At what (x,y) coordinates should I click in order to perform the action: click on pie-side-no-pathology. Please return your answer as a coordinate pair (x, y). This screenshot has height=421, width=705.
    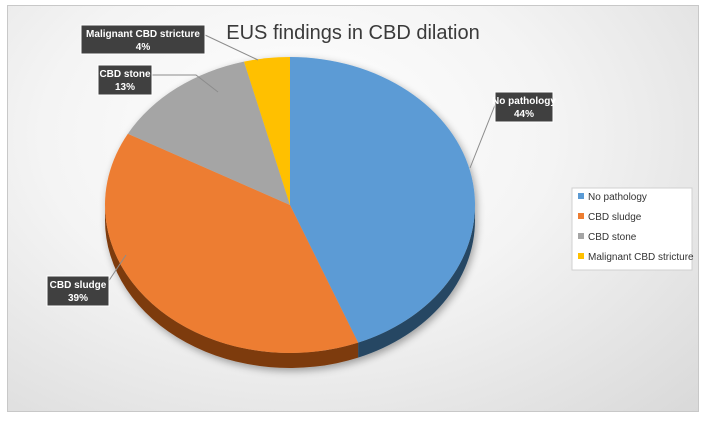
    Looking at the image, I should click on (417, 281).